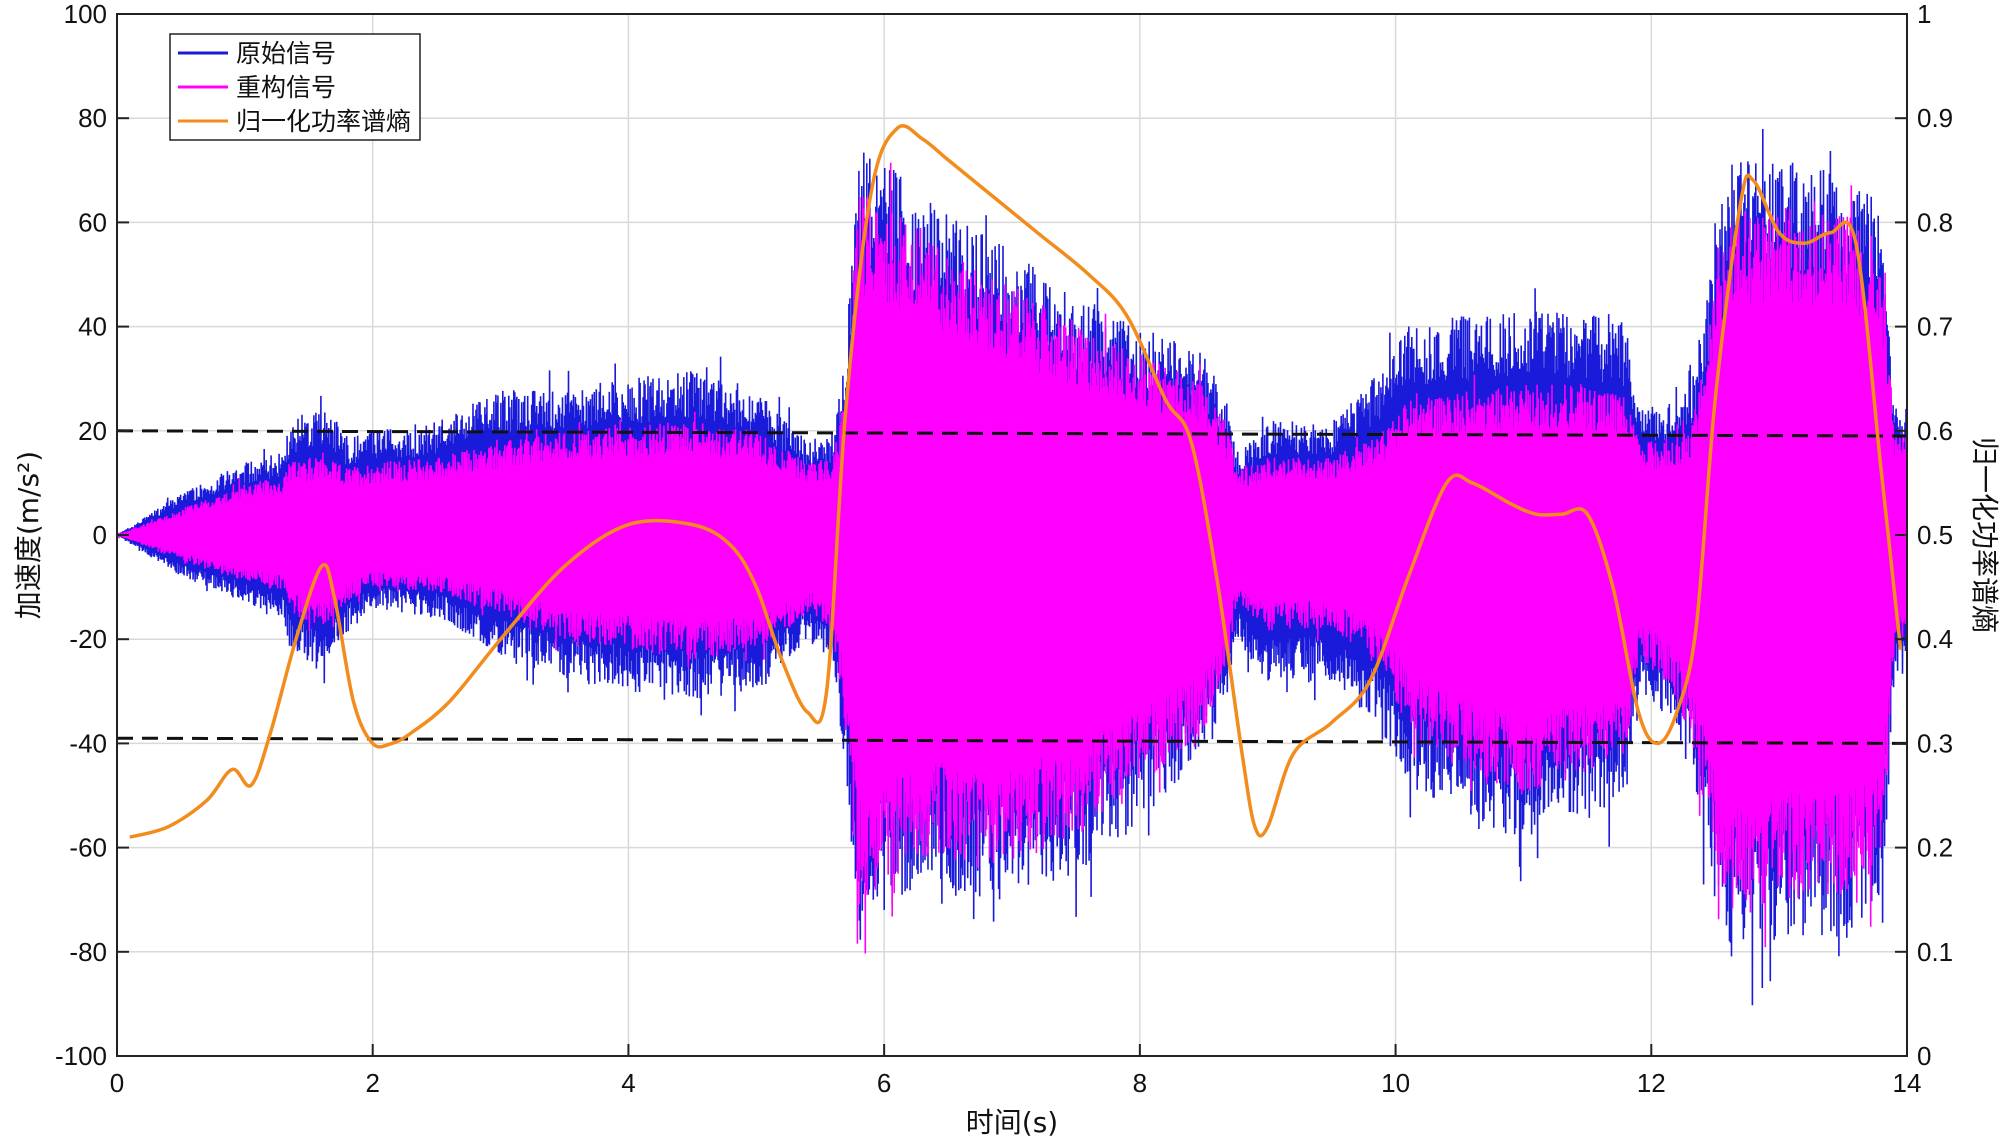  What do you see at coordinates (85, 14) in the screenshot?
I see `left-y-tick-label: 100` at bounding box center [85, 14].